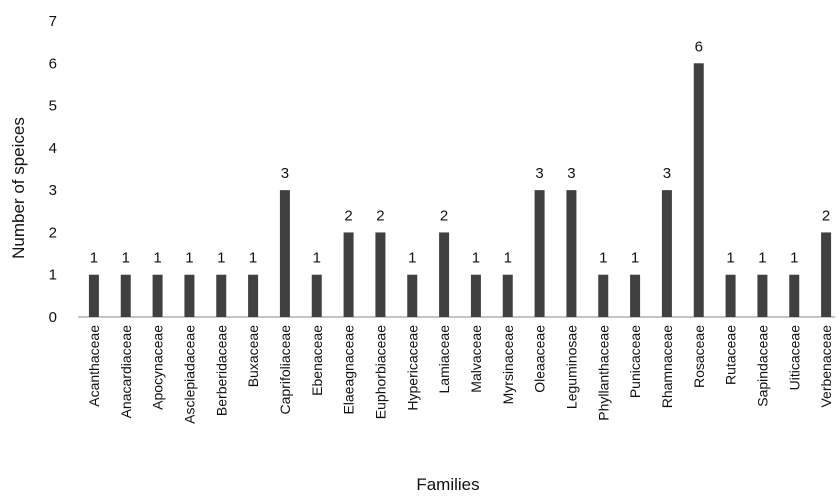  What do you see at coordinates (53, 169) in the screenshot?
I see `y-axis-ticks: 0 1 2 3 4 5 6 7` at bounding box center [53, 169].